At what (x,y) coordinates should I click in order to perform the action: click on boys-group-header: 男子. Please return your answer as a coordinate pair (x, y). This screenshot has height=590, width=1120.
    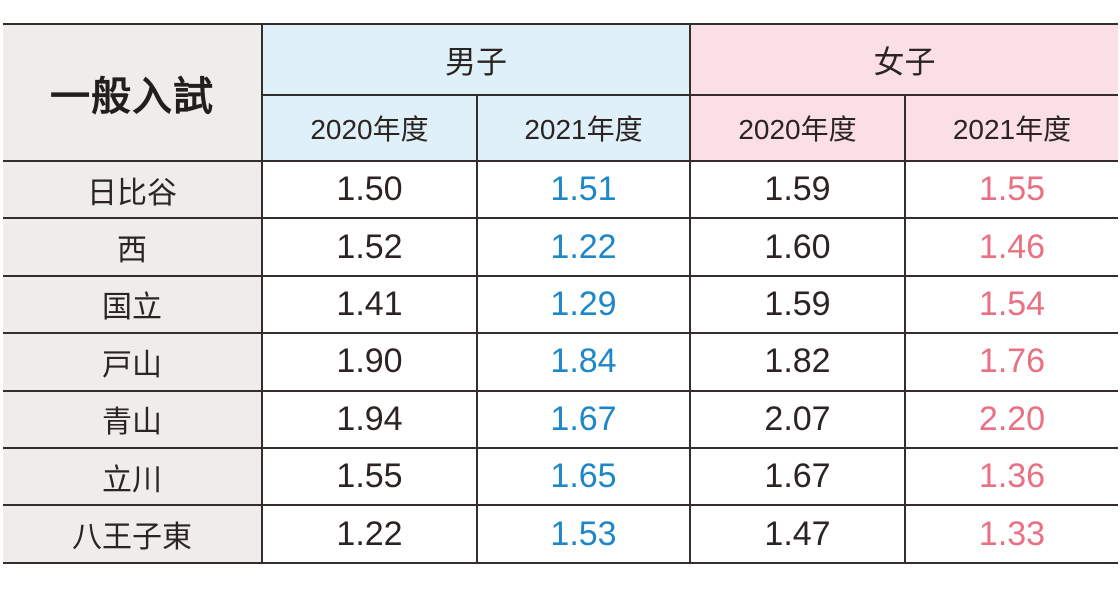
    Looking at the image, I should click on (476, 60).